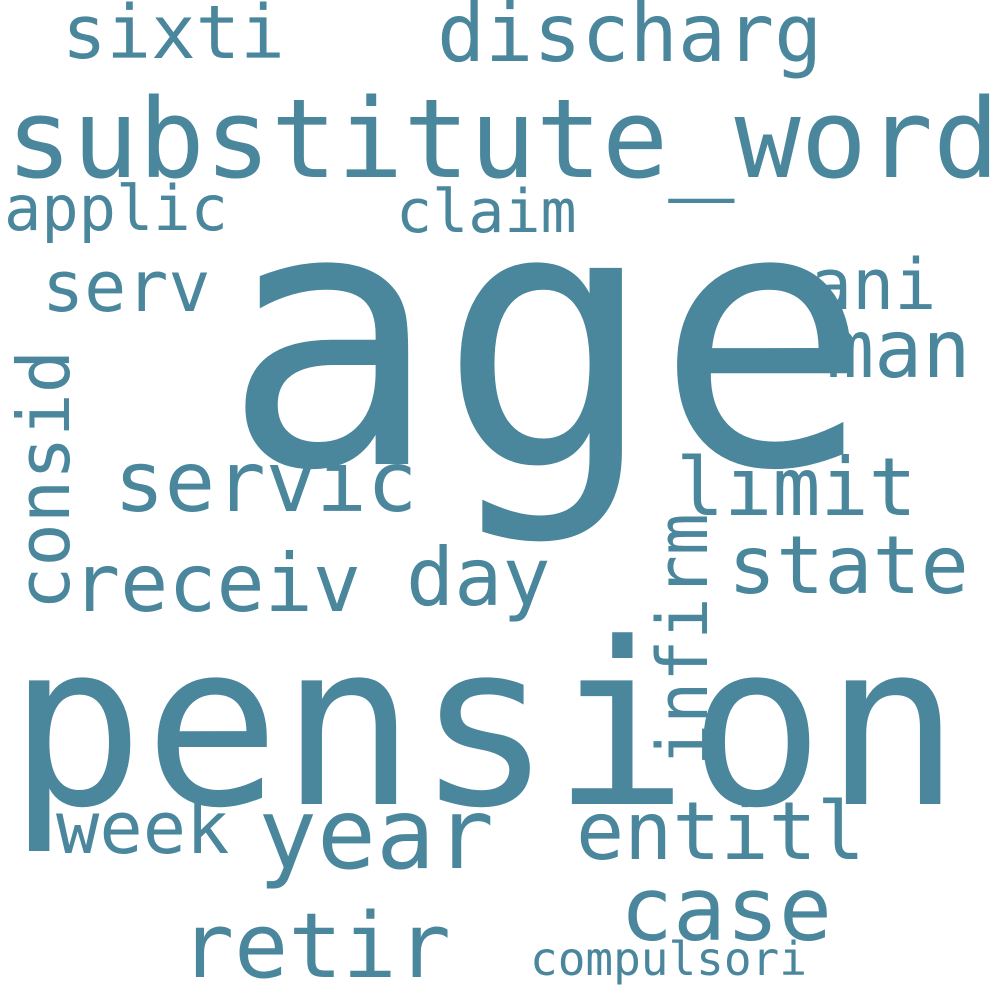 This screenshot has width=1000, height=1000. I want to click on word-claim: claim, so click(486, 212).